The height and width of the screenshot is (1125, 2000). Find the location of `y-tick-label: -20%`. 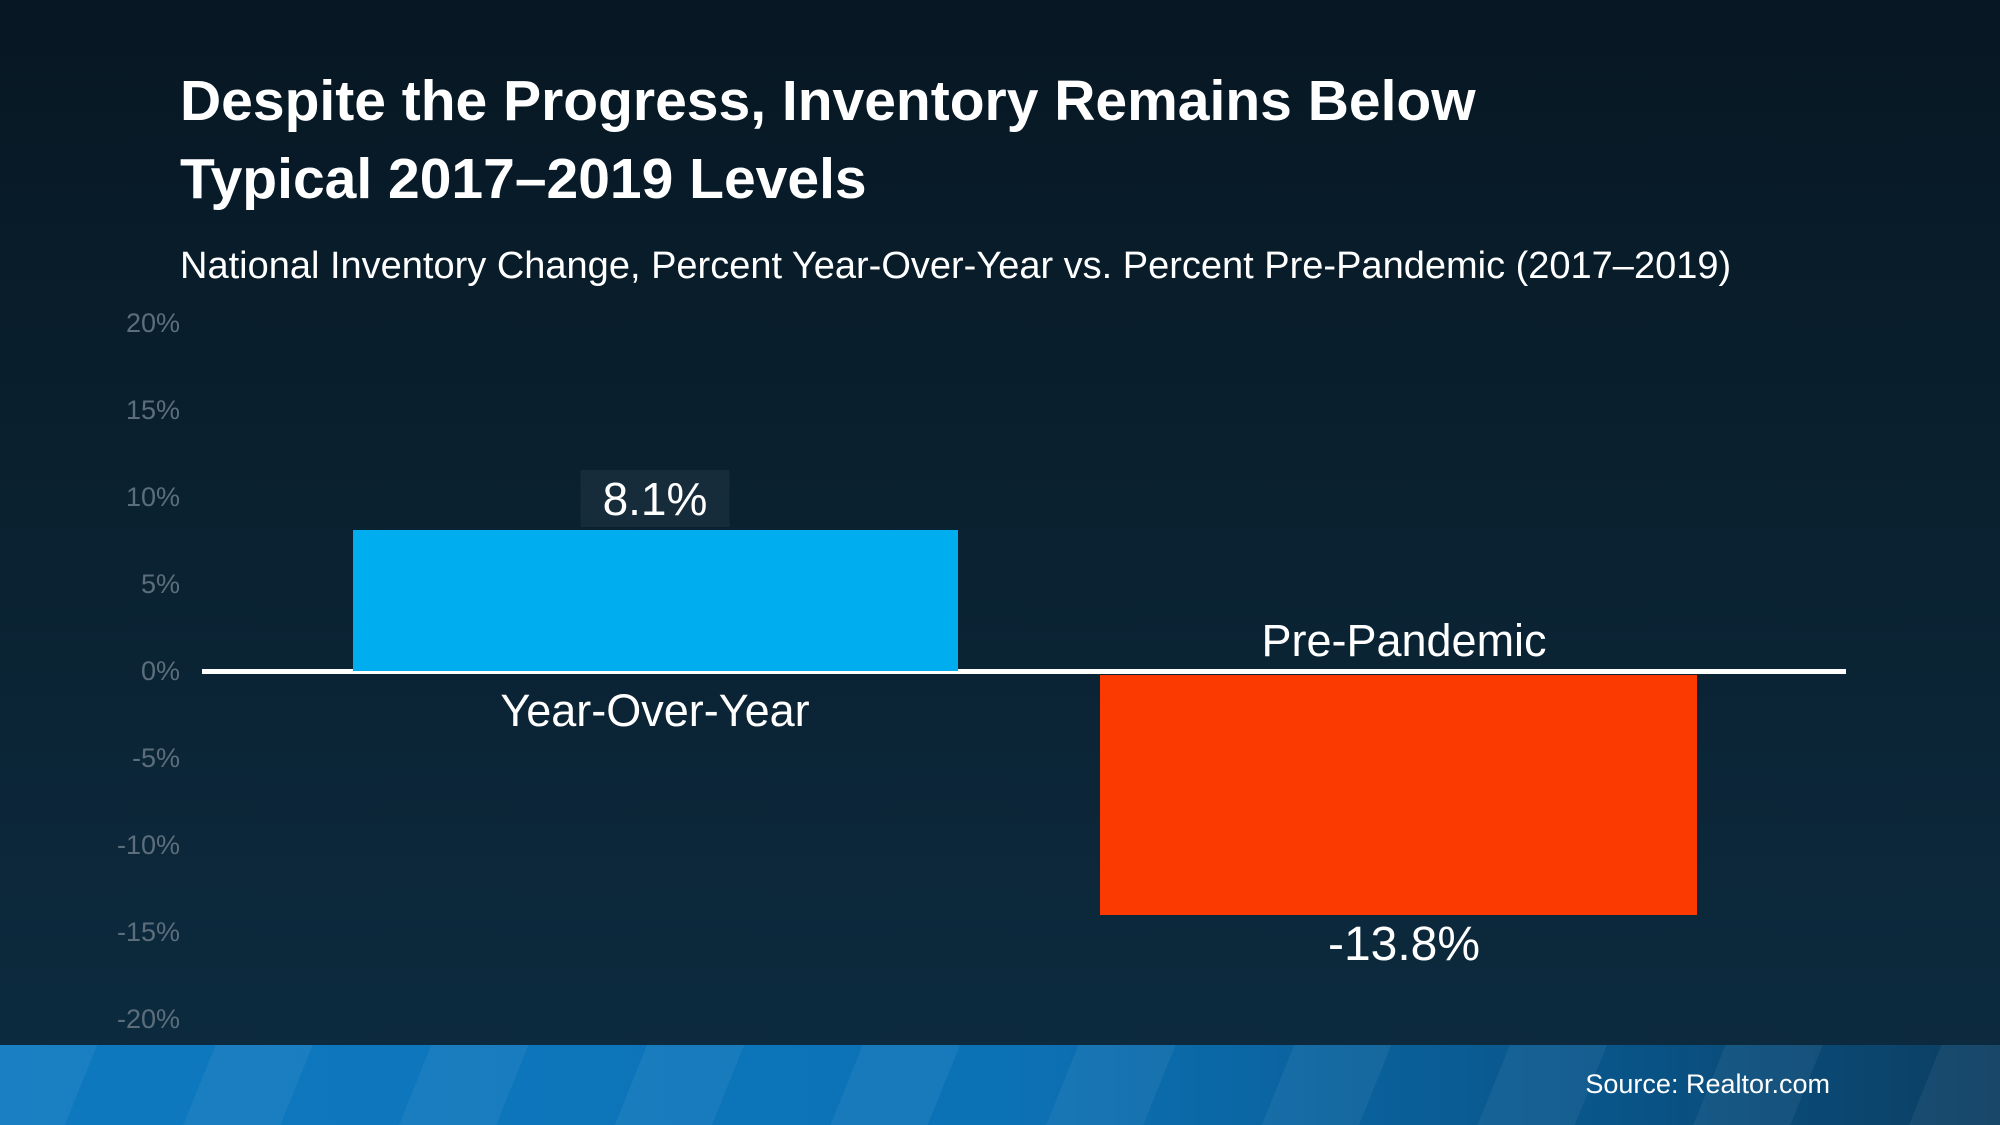

y-tick-label: -20% is located at coordinates (148, 1019).